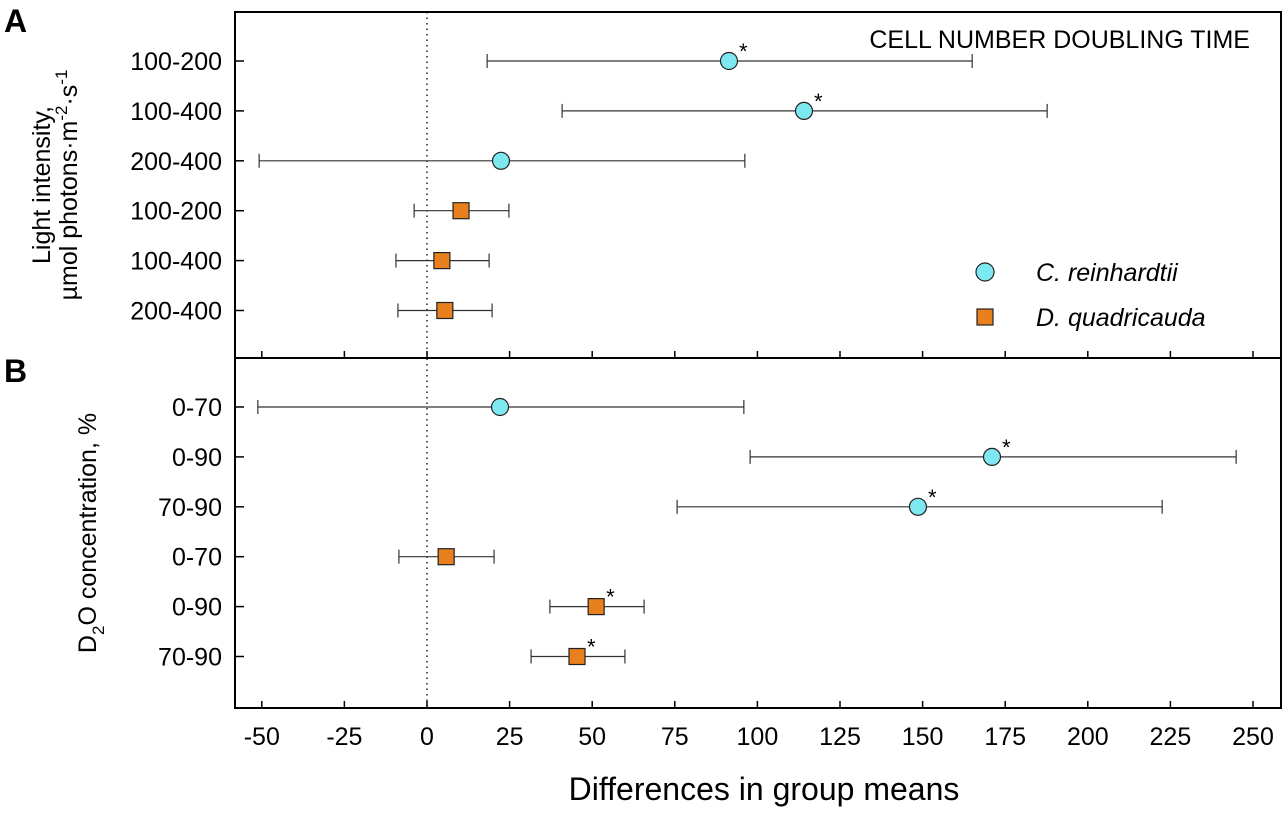 This screenshot has height=817, width=1284. I want to click on x-tick-label: 250, so click(1253, 737).